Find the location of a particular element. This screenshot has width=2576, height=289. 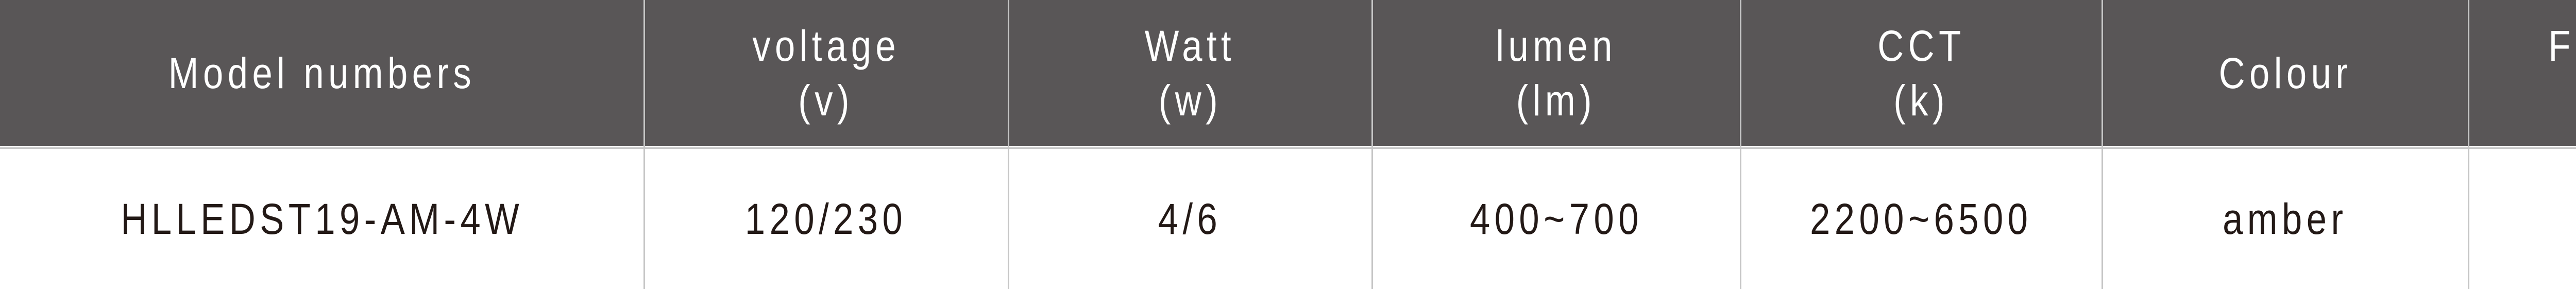

cell-lumen: 400~700 is located at coordinates (1556, 219).